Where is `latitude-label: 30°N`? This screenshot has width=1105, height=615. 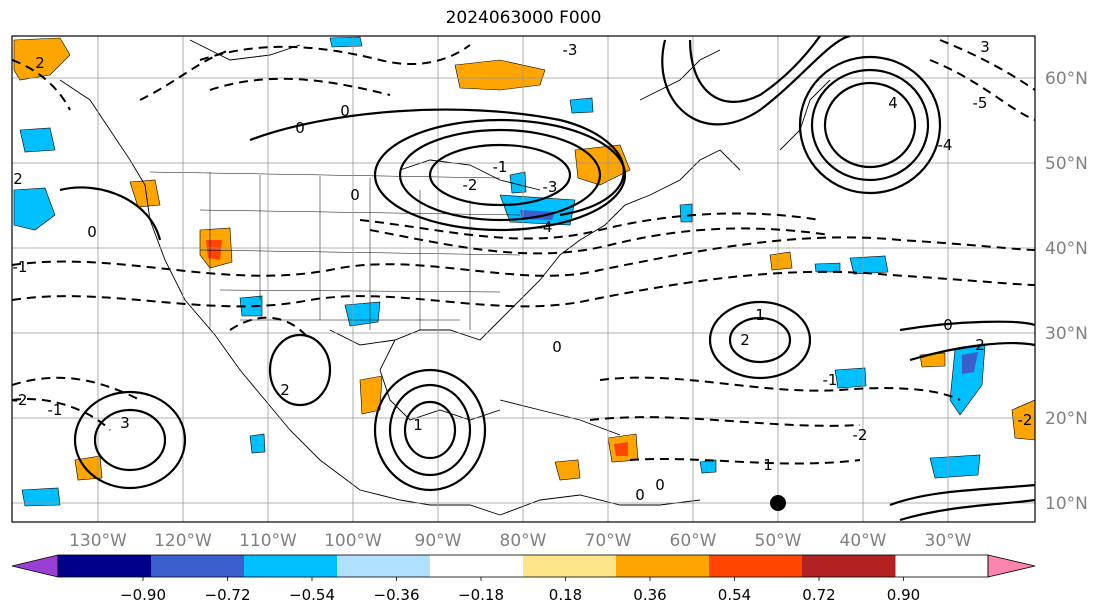 latitude-label: 30°N is located at coordinates (1066, 334).